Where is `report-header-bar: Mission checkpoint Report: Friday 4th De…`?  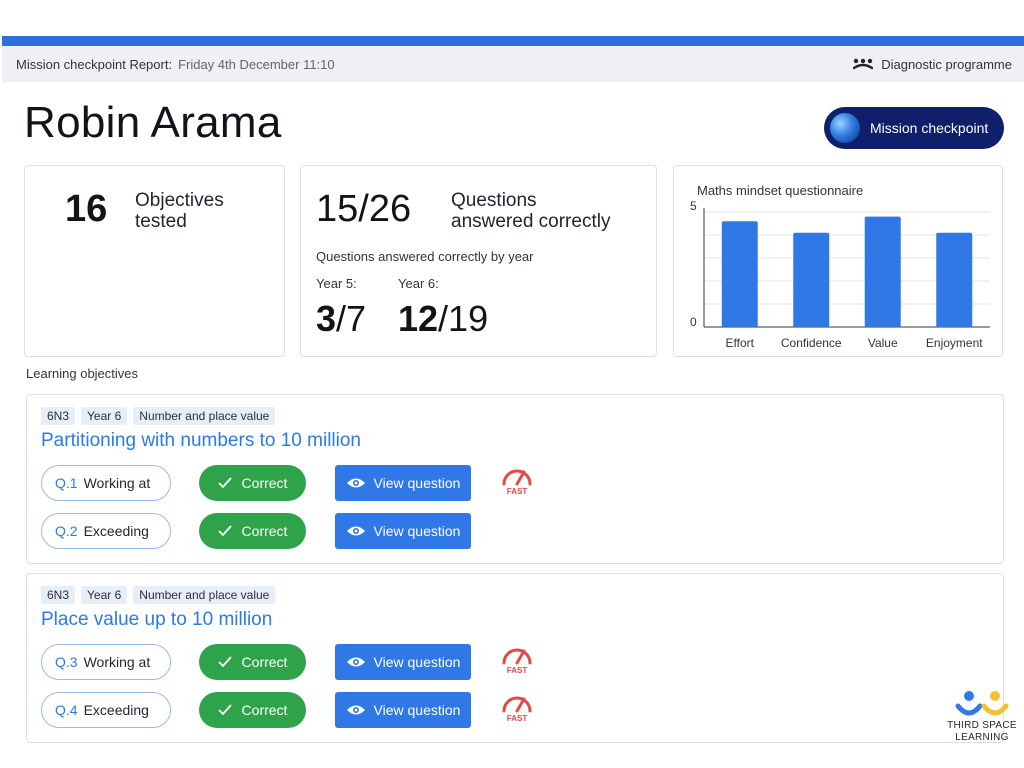 report-header-bar: Mission checkpoint Report: Friday 4th De… is located at coordinates (513, 64).